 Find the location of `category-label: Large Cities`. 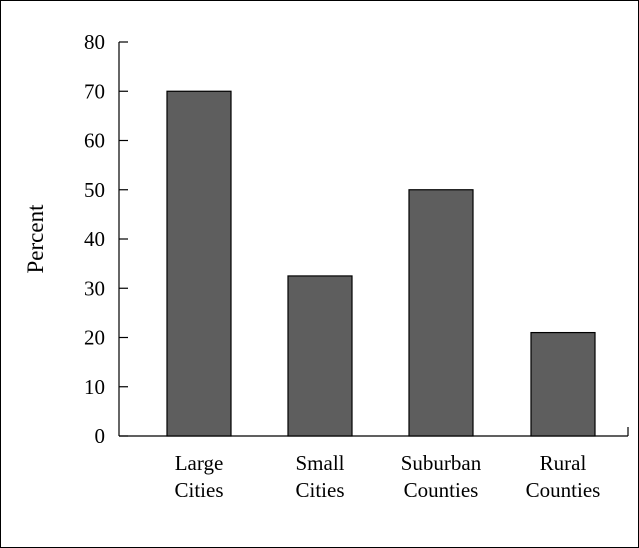

category-label: Large Cities is located at coordinates (198, 476).